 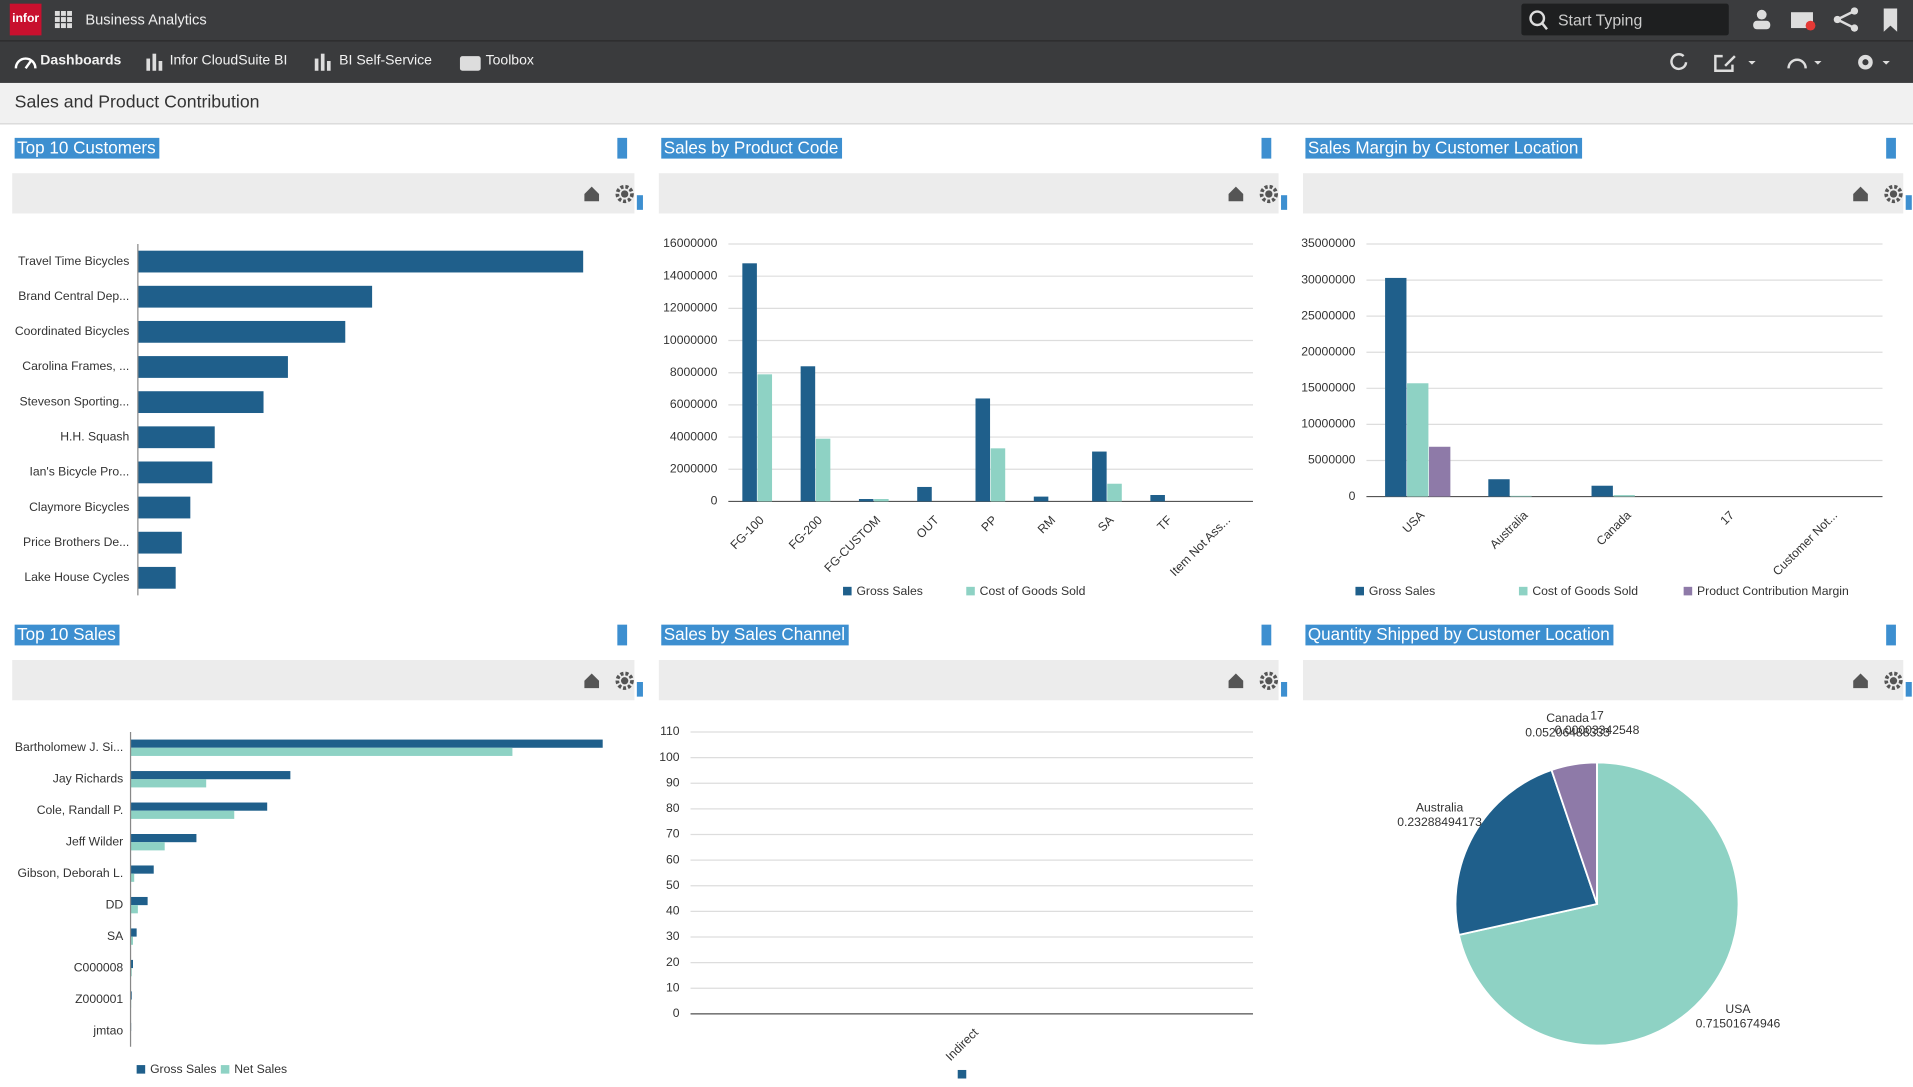 What do you see at coordinates (1444, 148) in the screenshot?
I see `title-highlight` at bounding box center [1444, 148].